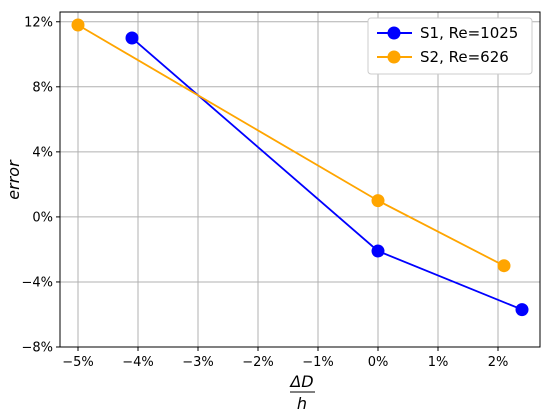  Describe the element at coordinates (464, 57) in the screenshot. I see `legend-label-s2: S2, Re=626` at that location.